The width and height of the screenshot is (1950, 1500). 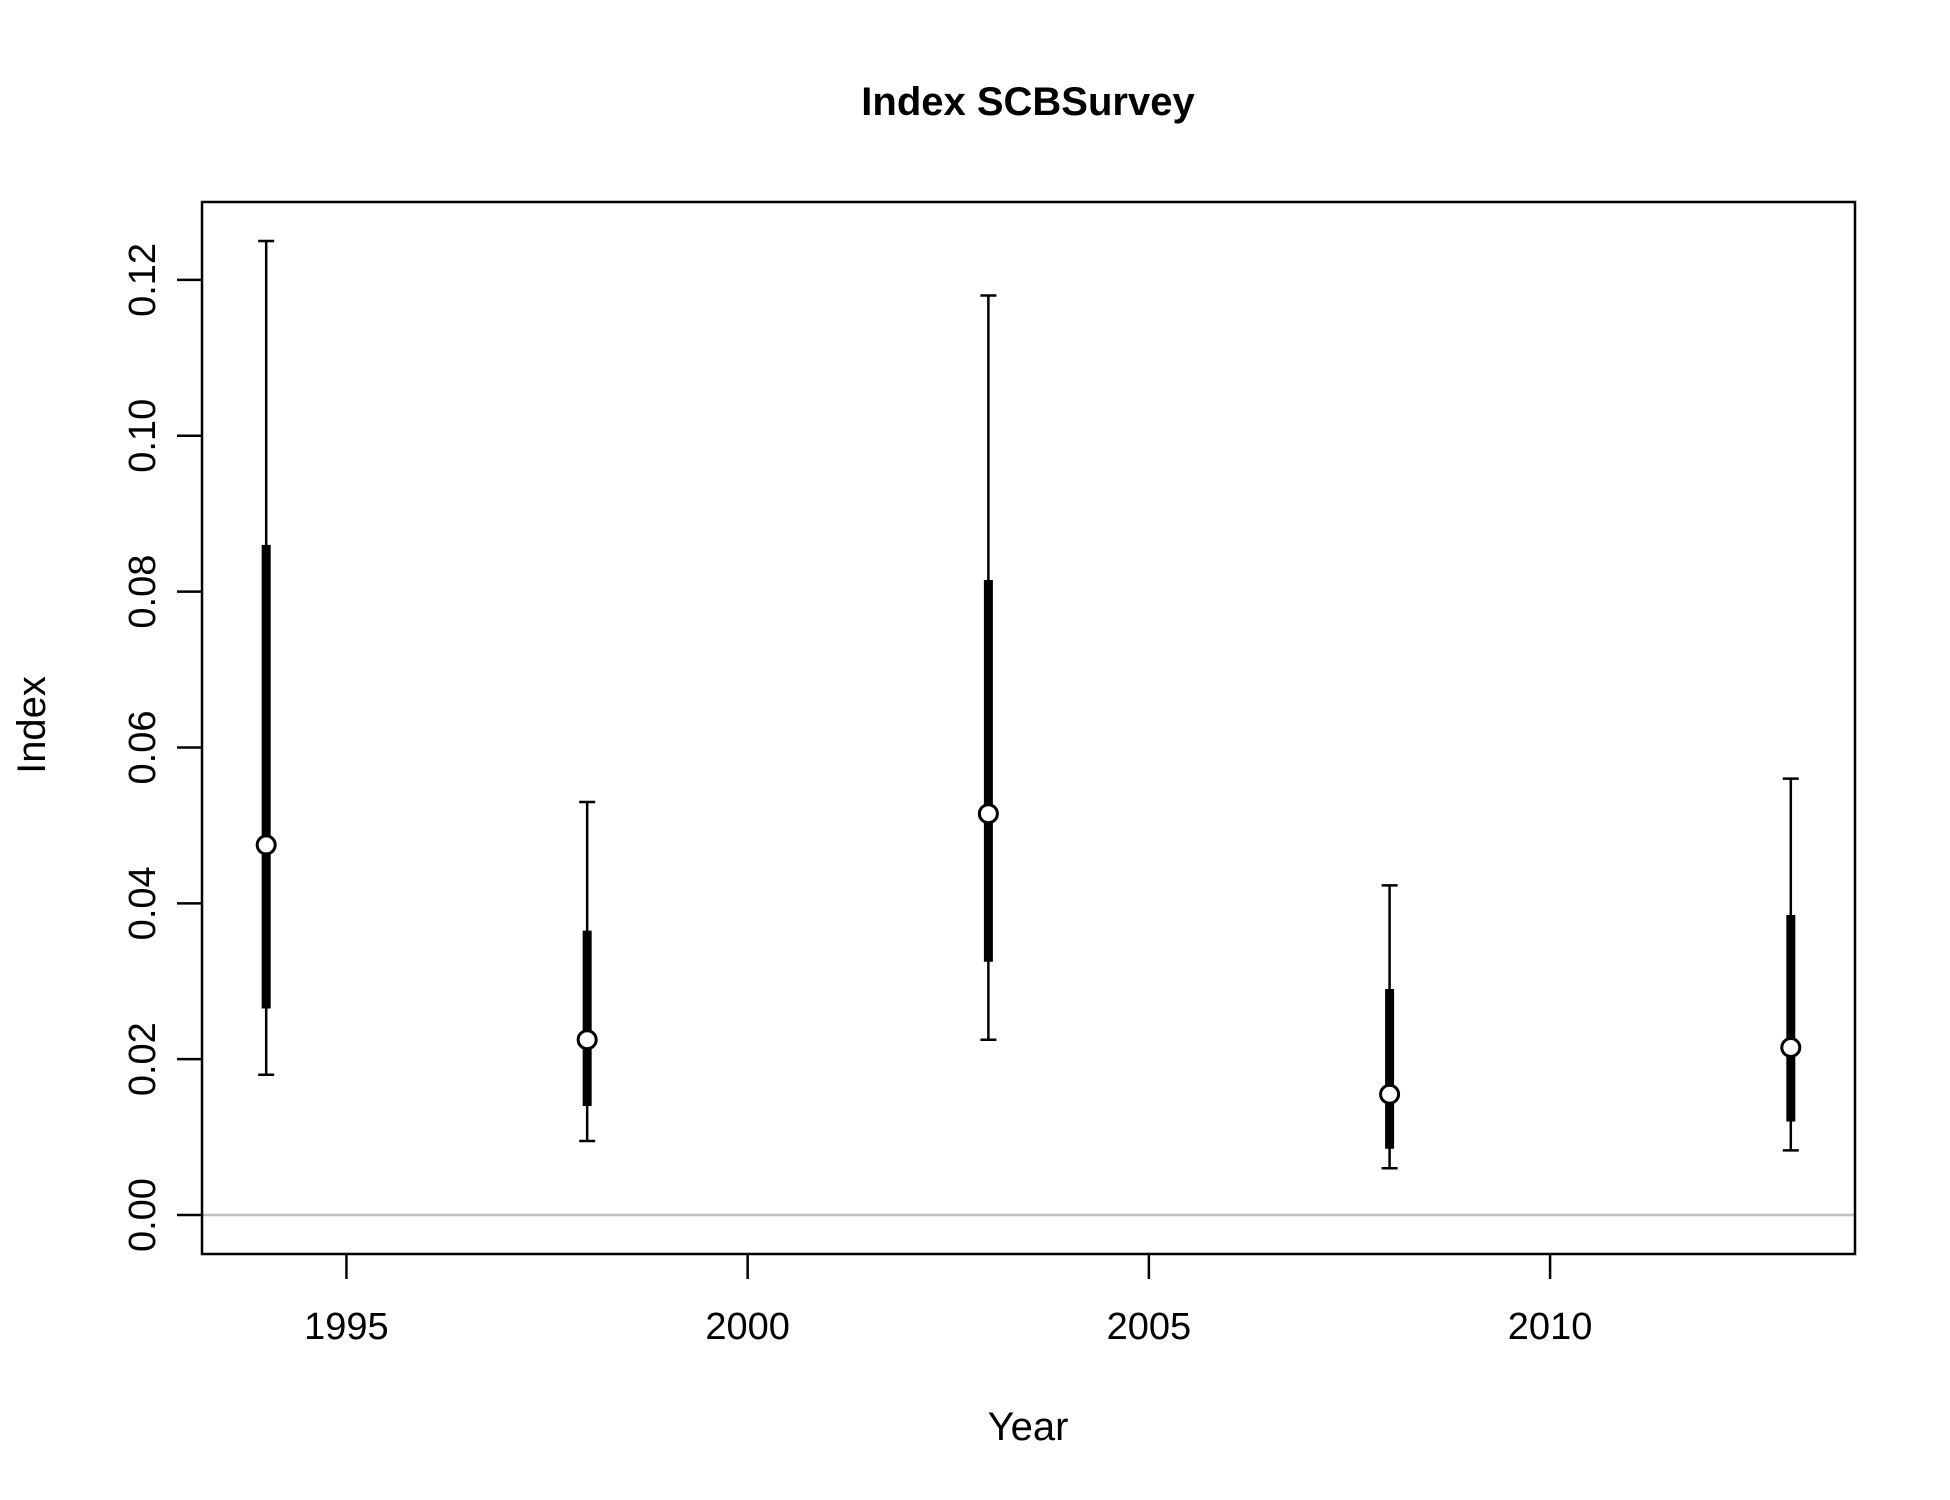 I want to click on x-tick-label: 2000, so click(x=747, y=1327).